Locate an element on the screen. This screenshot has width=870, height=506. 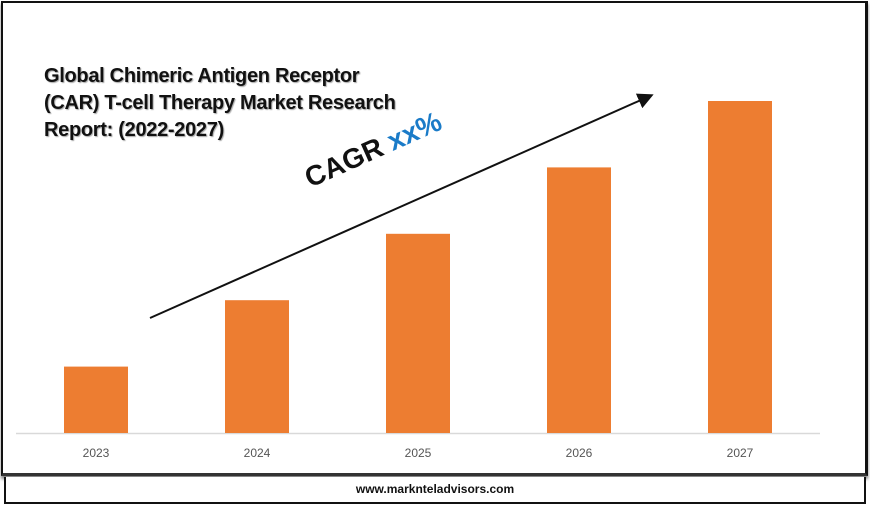
bar-2025 is located at coordinates (418, 333).